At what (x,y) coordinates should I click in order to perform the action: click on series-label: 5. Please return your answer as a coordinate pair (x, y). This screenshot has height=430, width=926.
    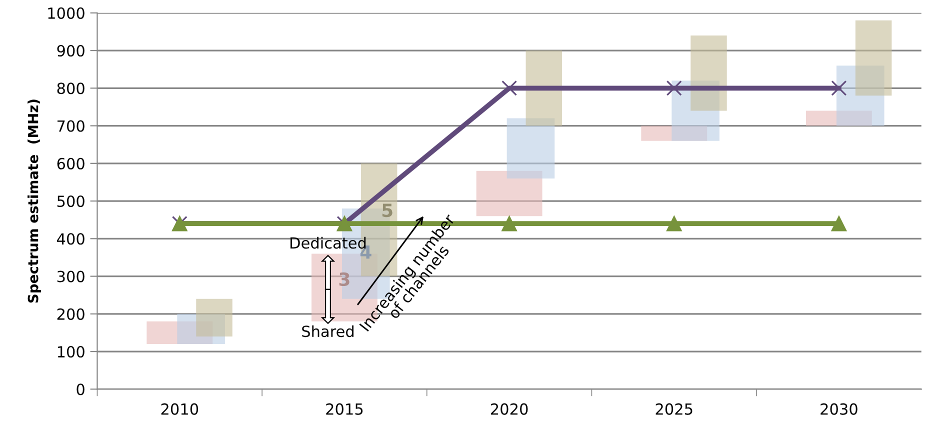
    Looking at the image, I should click on (387, 211).